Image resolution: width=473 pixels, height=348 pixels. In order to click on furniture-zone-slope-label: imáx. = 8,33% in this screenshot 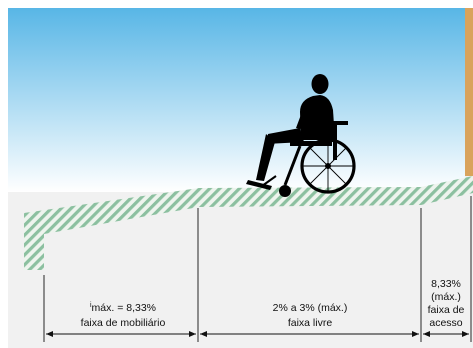, I will do `click(123, 308)`.